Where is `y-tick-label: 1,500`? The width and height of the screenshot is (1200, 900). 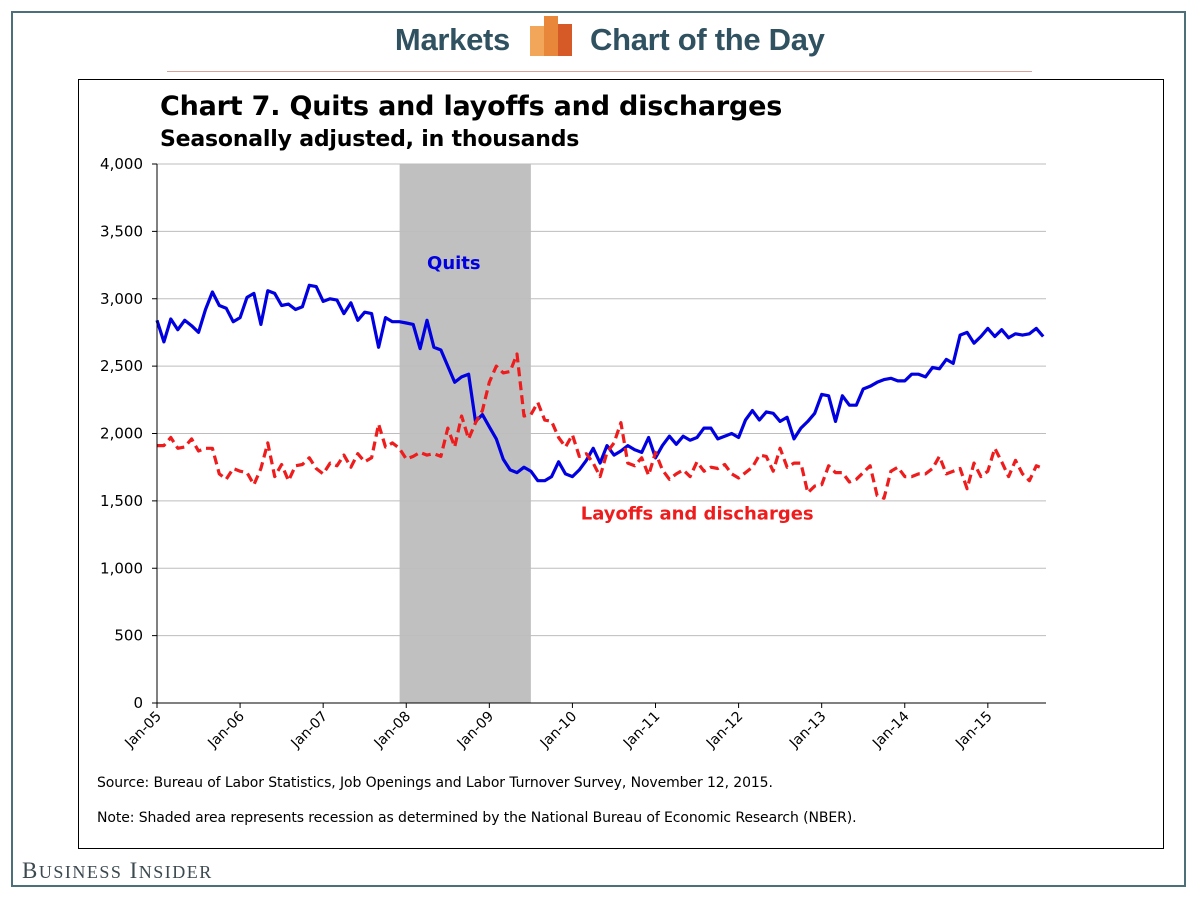
y-tick-label: 1,500 is located at coordinates (121, 501).